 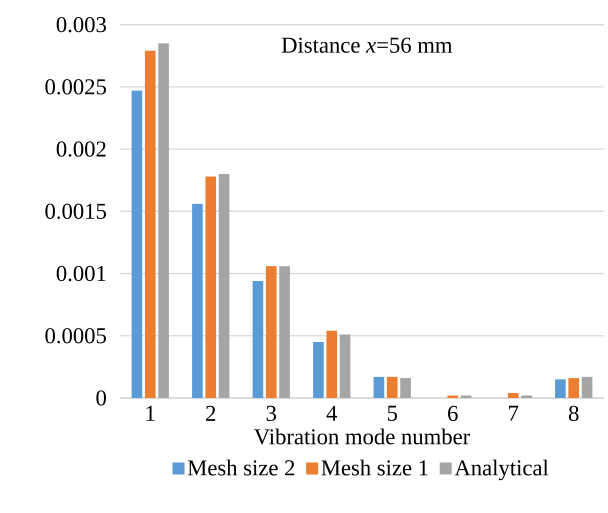 I want to click on legend-label: Mesh size 1, so click(x=374, y=468).